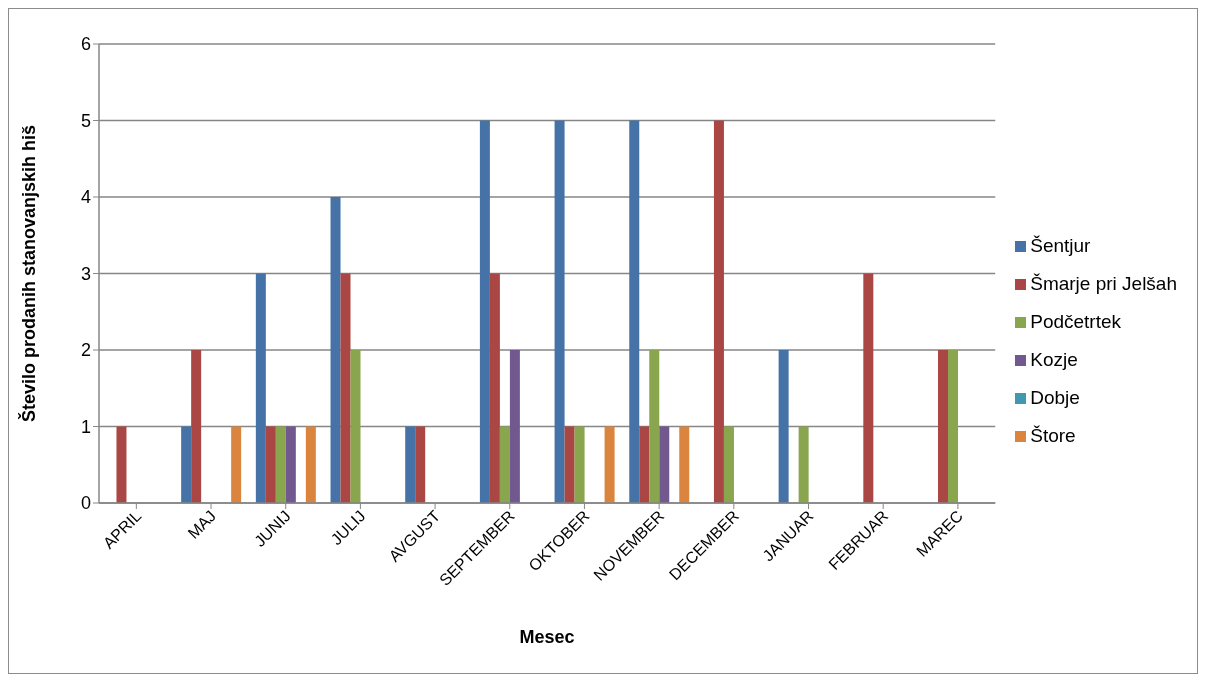 This screenshot has height=682, width=1206. What do you see at coordinates (85, 273) in the screenshot?
I see `y-tick-label: 3` at bounding box center [85, 273].